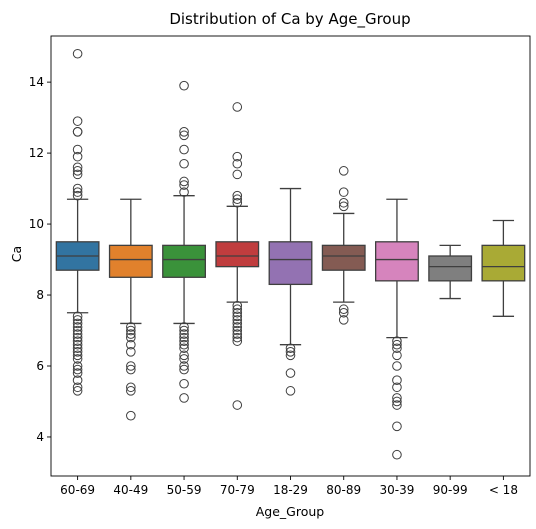 This screenshot has width=536, height=529. I want to click on y-axis: 4 6 8 10 12 14, so click(40, 259).